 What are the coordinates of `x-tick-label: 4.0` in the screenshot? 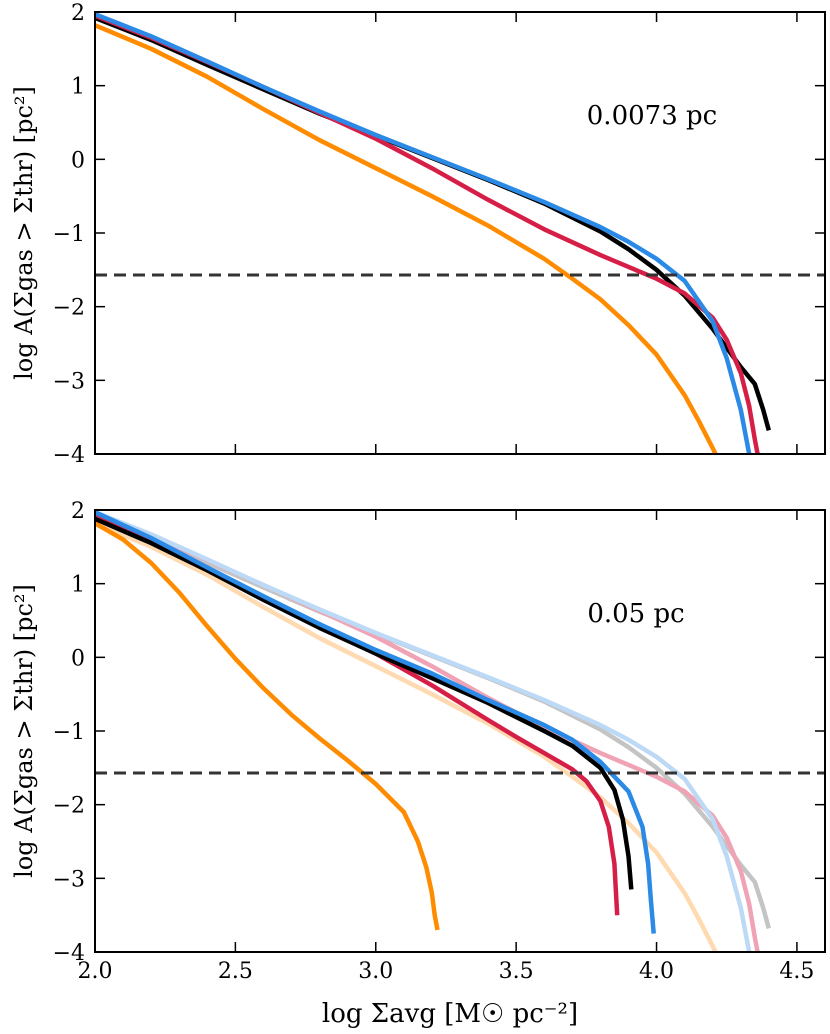 It's located at (656, 971).